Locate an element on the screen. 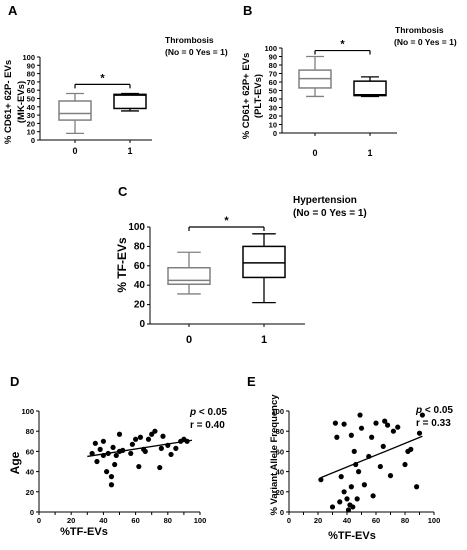  panel-d-xlabel: %TF-EVs is located at coordinates (84, 532).